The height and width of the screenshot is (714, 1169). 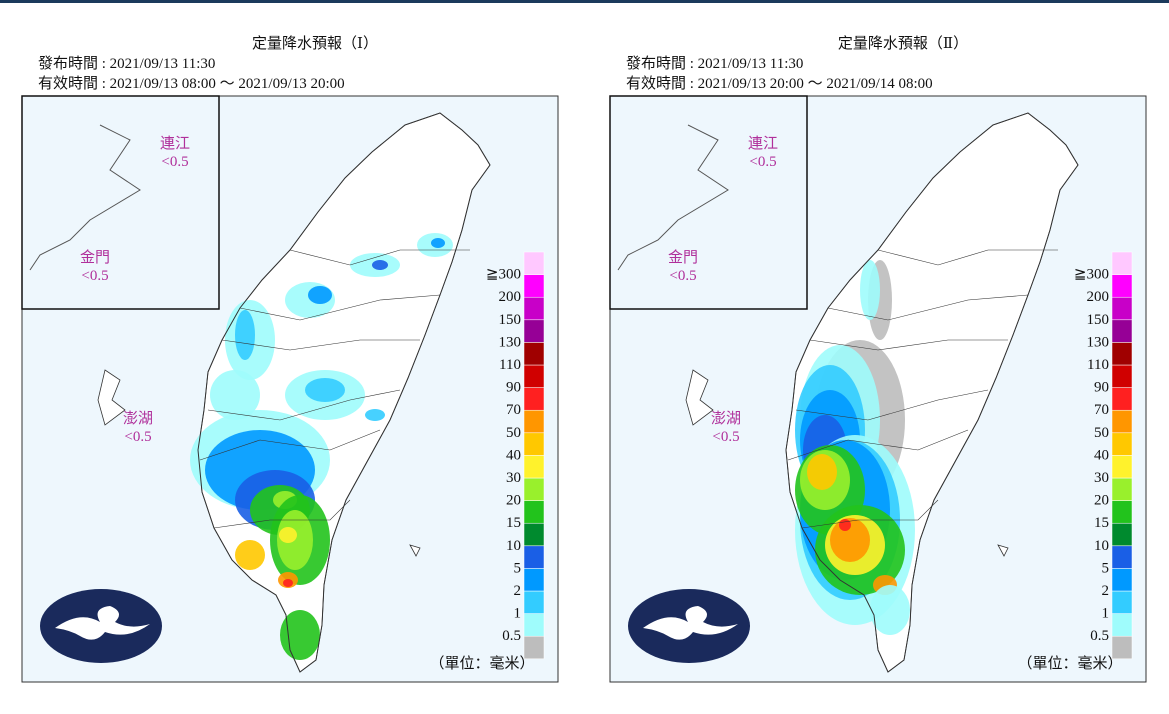 What do you see at coordinates (1101, 455) in the screenshot?
I see `legend-label: 40` at bounding box center [1101, 455].